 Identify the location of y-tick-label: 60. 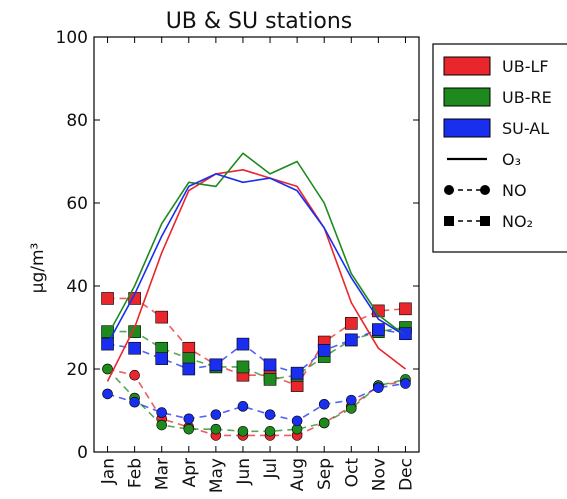
(77, 204).